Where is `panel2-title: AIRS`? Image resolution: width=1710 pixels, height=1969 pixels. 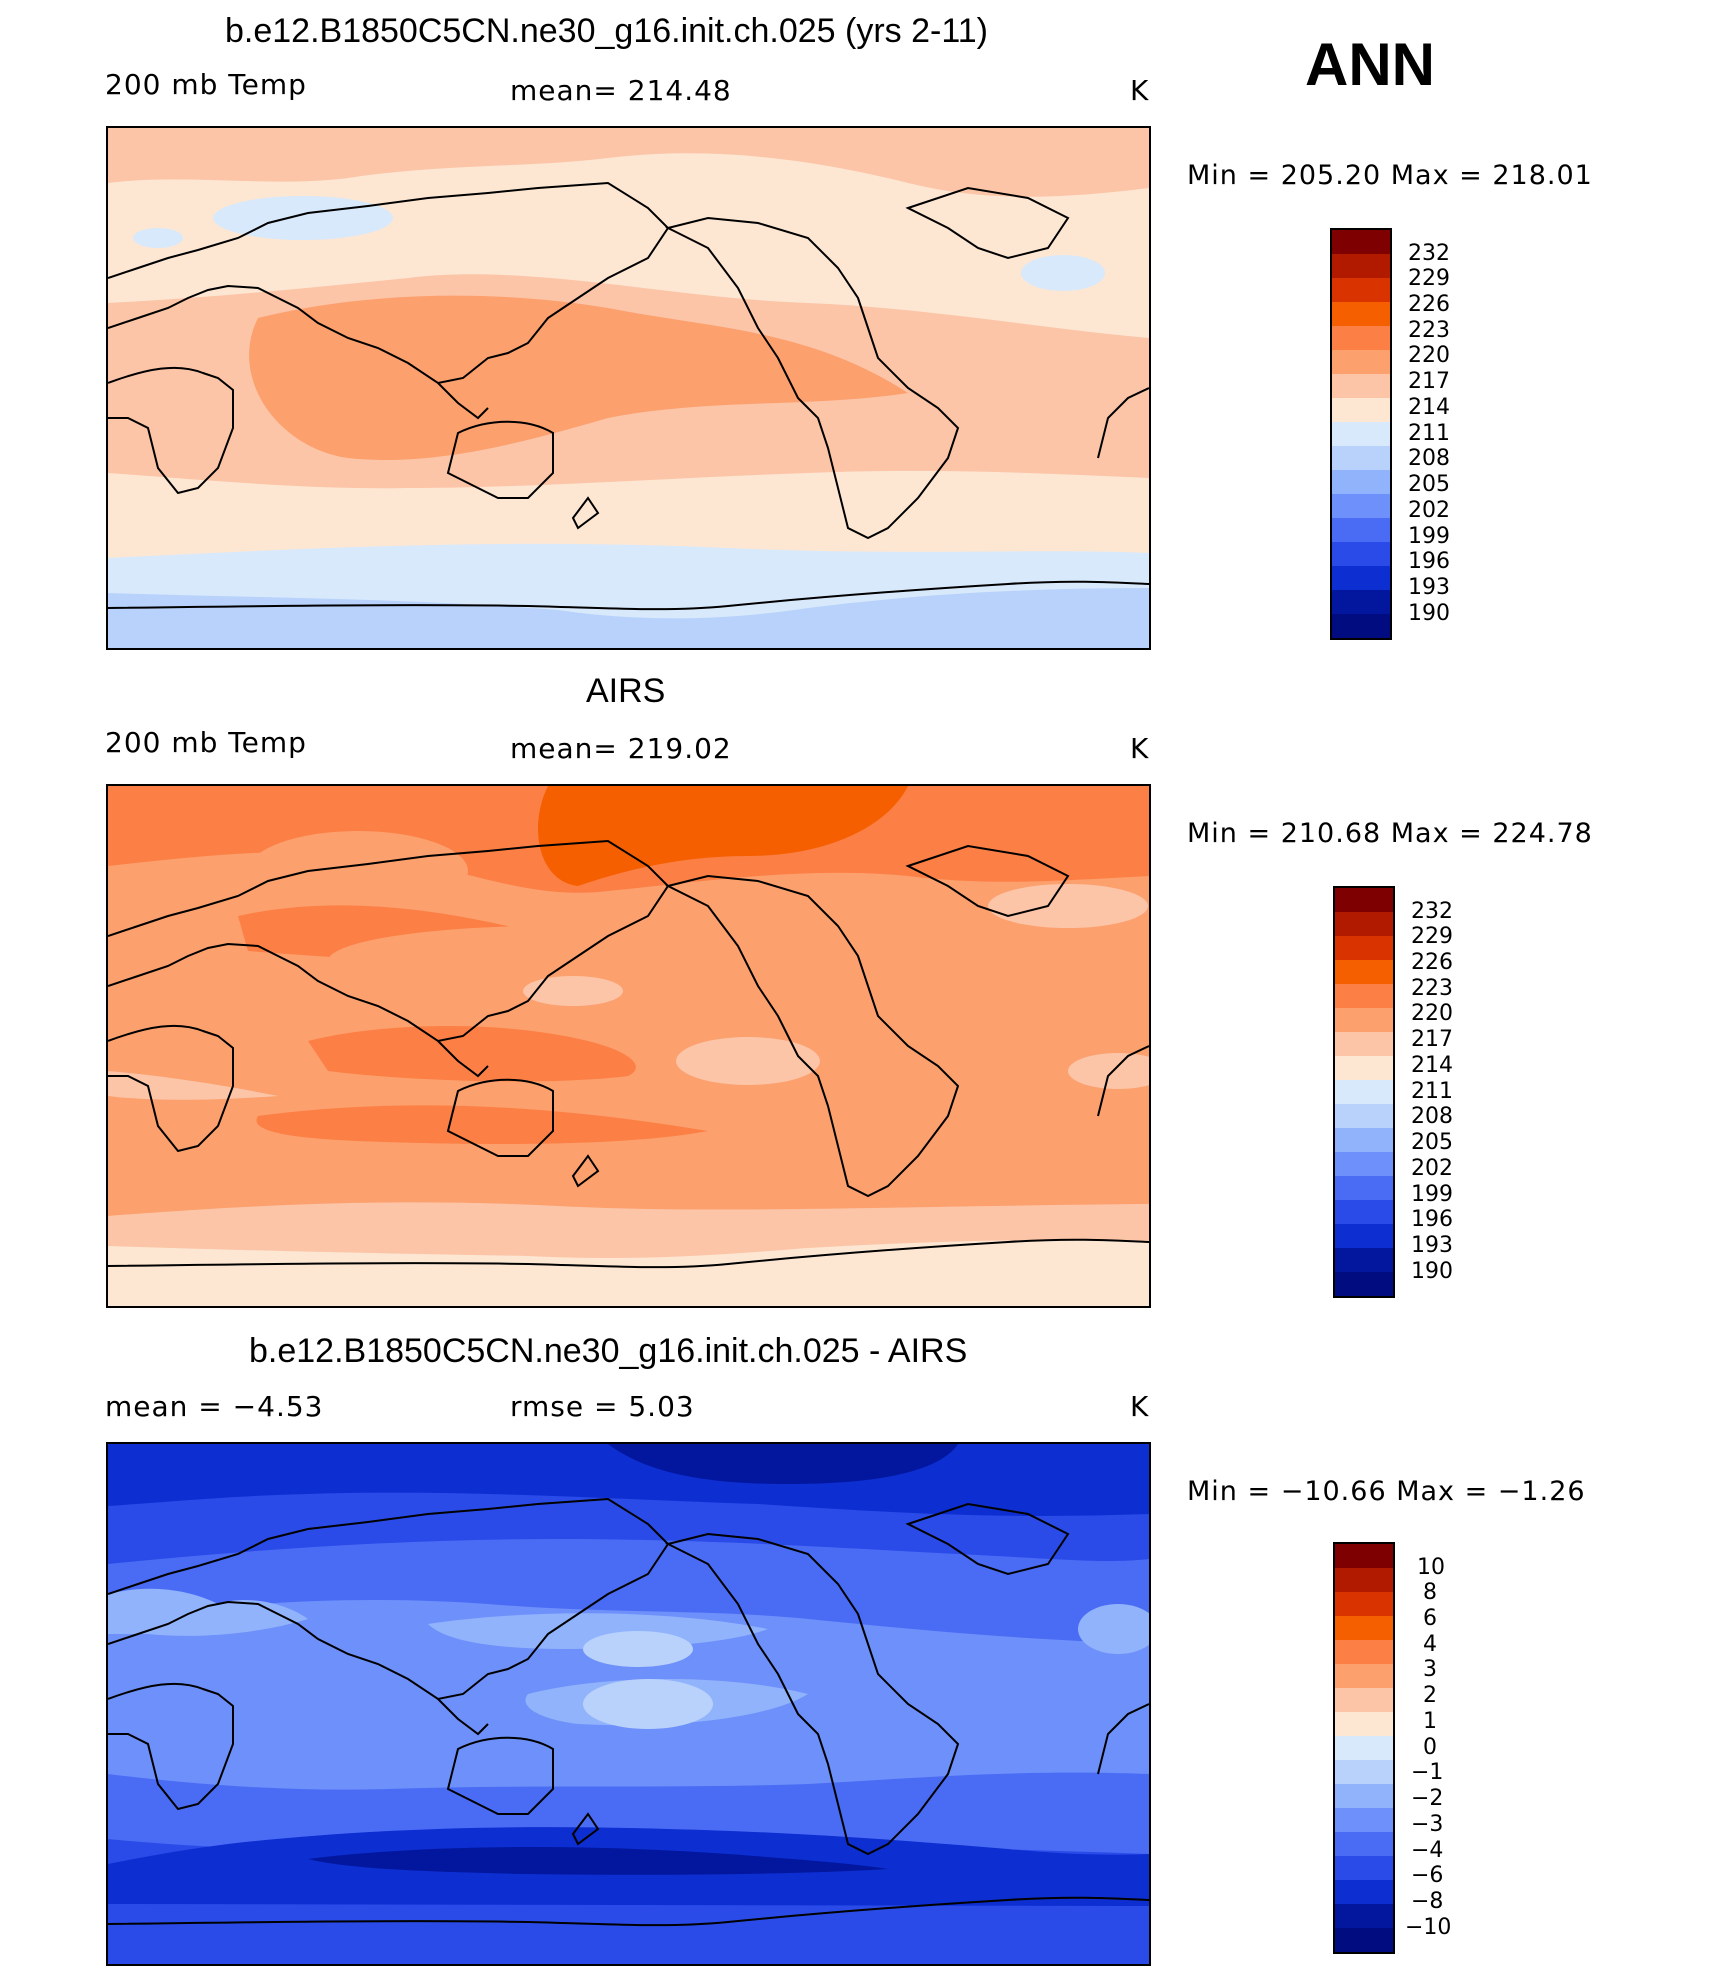 panel2-title: AIRS is located at coordinates (626, 691).